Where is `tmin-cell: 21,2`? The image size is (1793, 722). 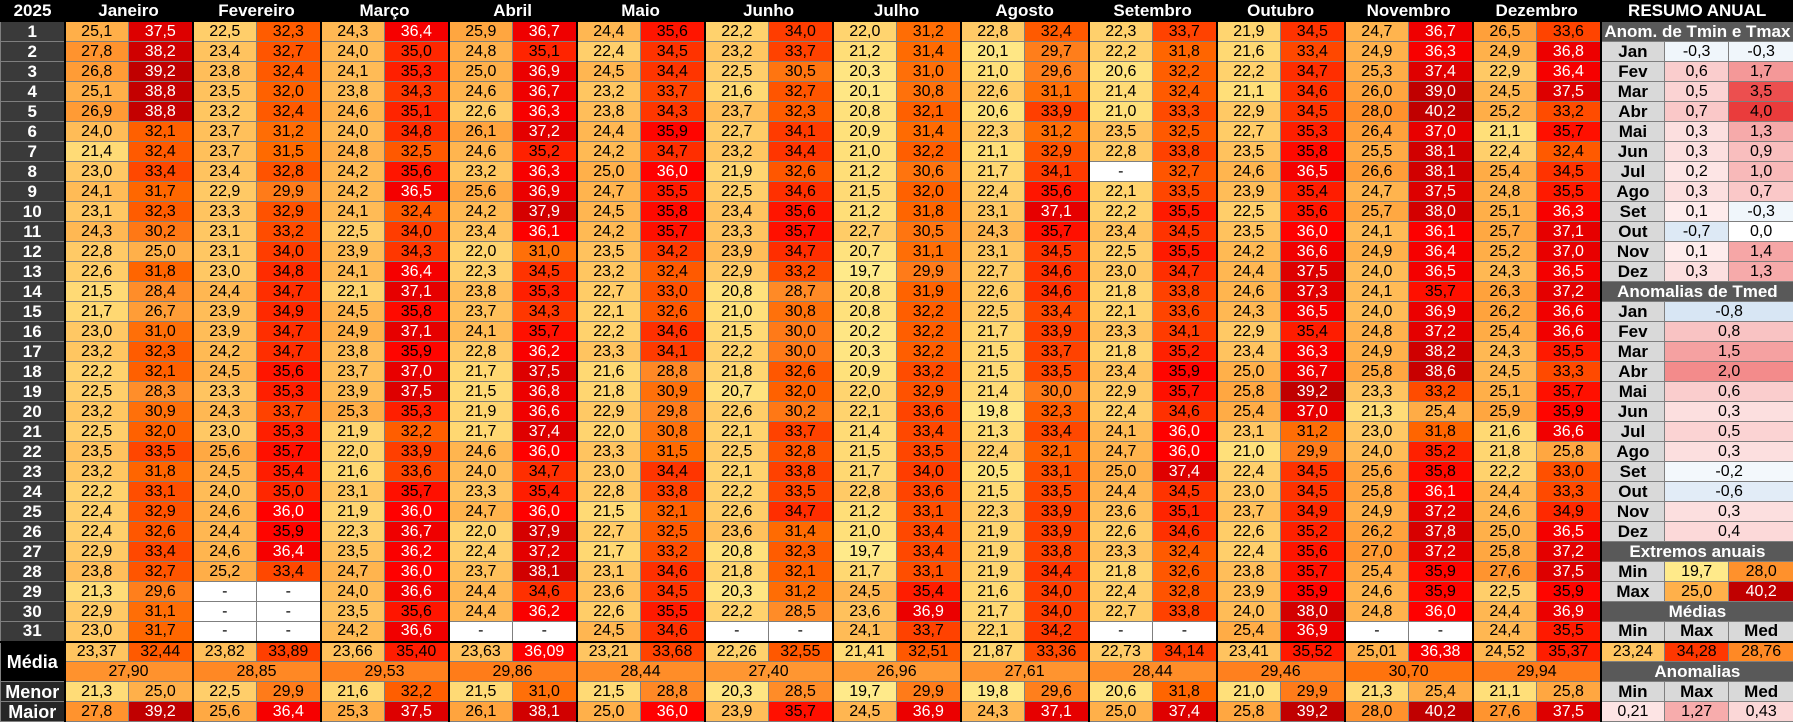
tmin-cell: 21,2 is located at coordinates (865, 212).